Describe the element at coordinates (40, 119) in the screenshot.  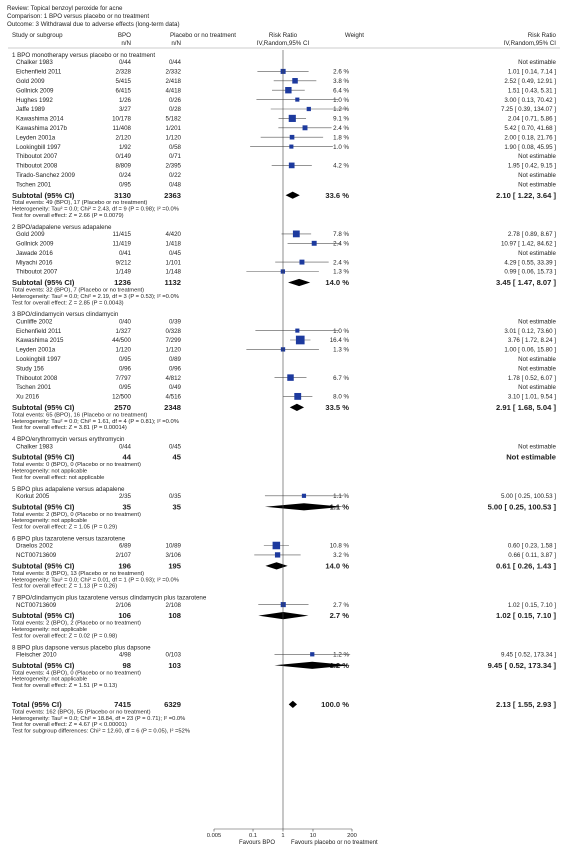
I see `study-name: Kawashima 2014` at that location.